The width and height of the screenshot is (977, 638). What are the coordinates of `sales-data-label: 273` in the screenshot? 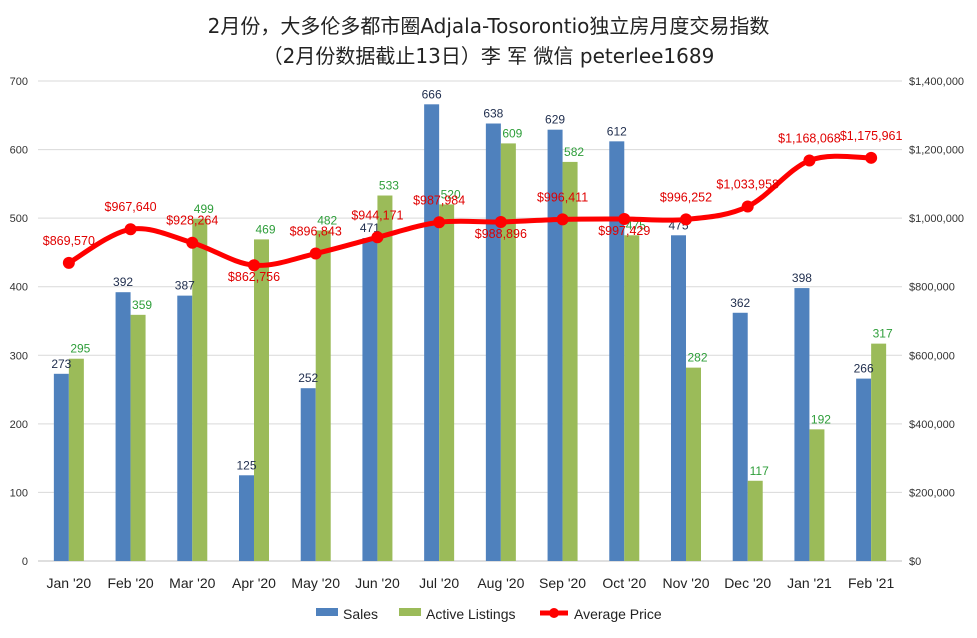 It's located at (61, 364).